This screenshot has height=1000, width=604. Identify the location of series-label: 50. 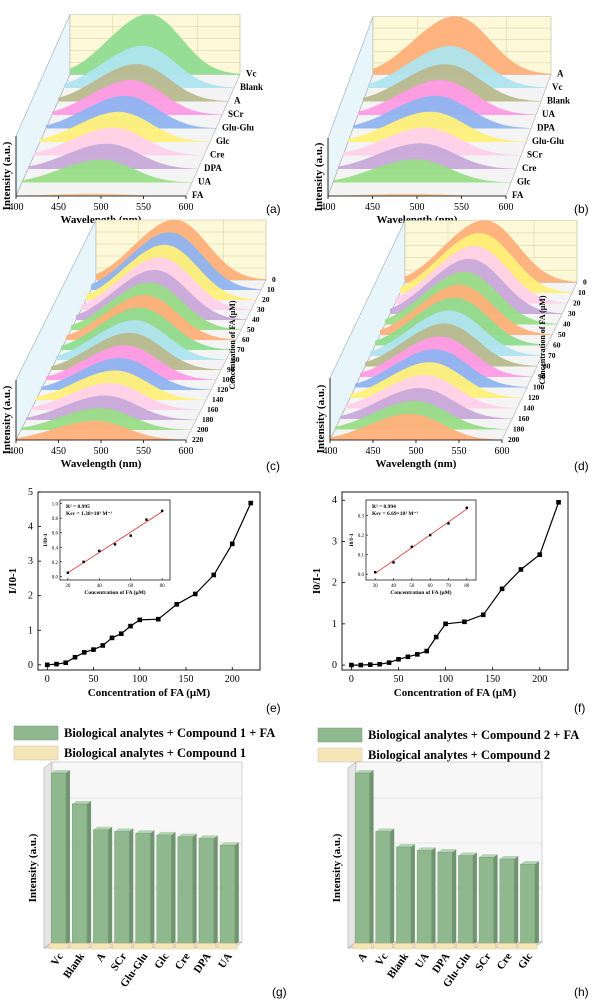
(562, 334).